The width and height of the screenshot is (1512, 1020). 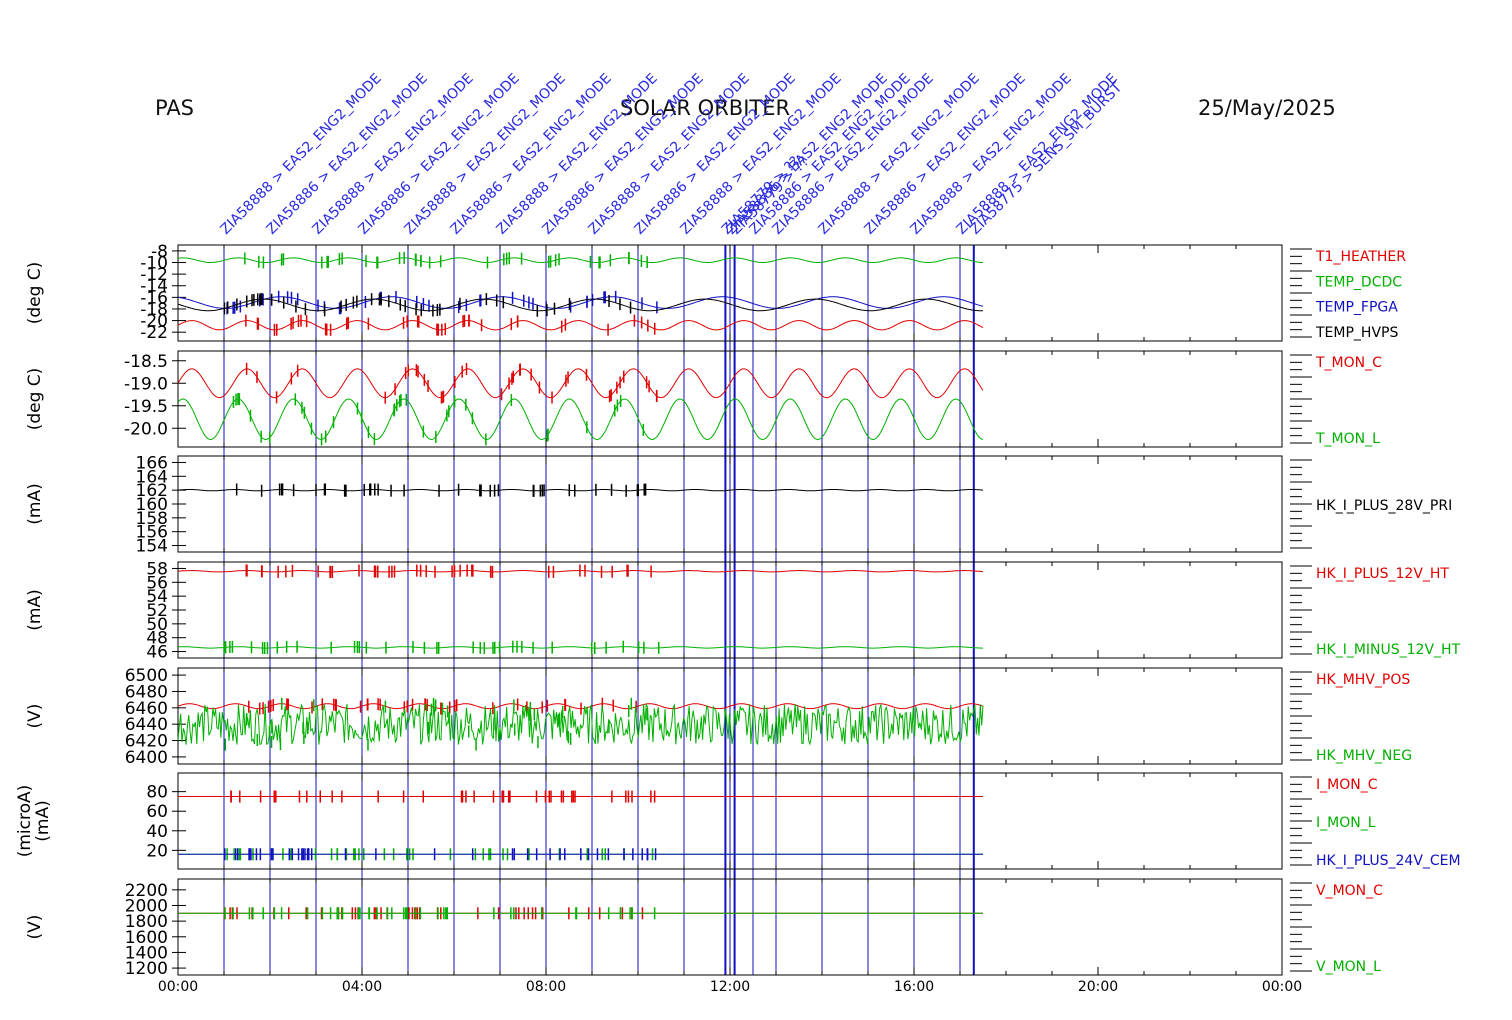 I want to click on y-tick-label: 20, so click(x=157, y=851).